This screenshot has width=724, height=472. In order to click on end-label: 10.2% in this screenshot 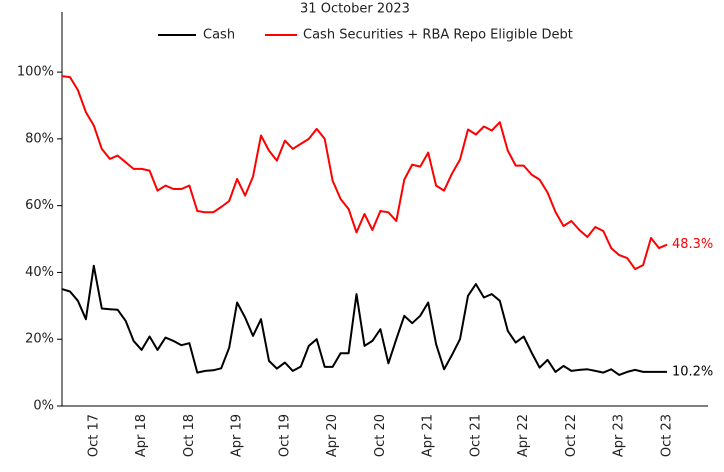, I will do `click(692, 371)`.